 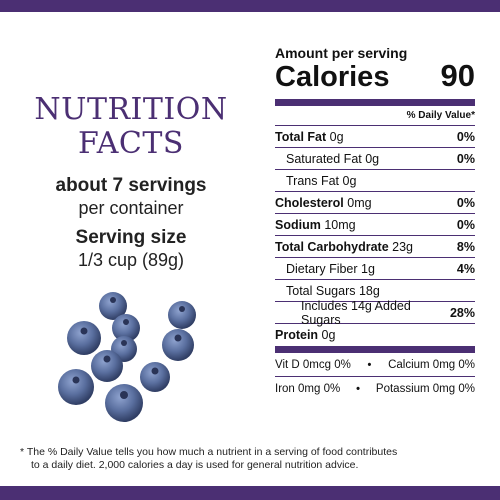 What do you see at coordinates (375, 335) in the screenshot?
I see `nutrient-row-protein: Protein 0g` at bounding box center [375, 335].